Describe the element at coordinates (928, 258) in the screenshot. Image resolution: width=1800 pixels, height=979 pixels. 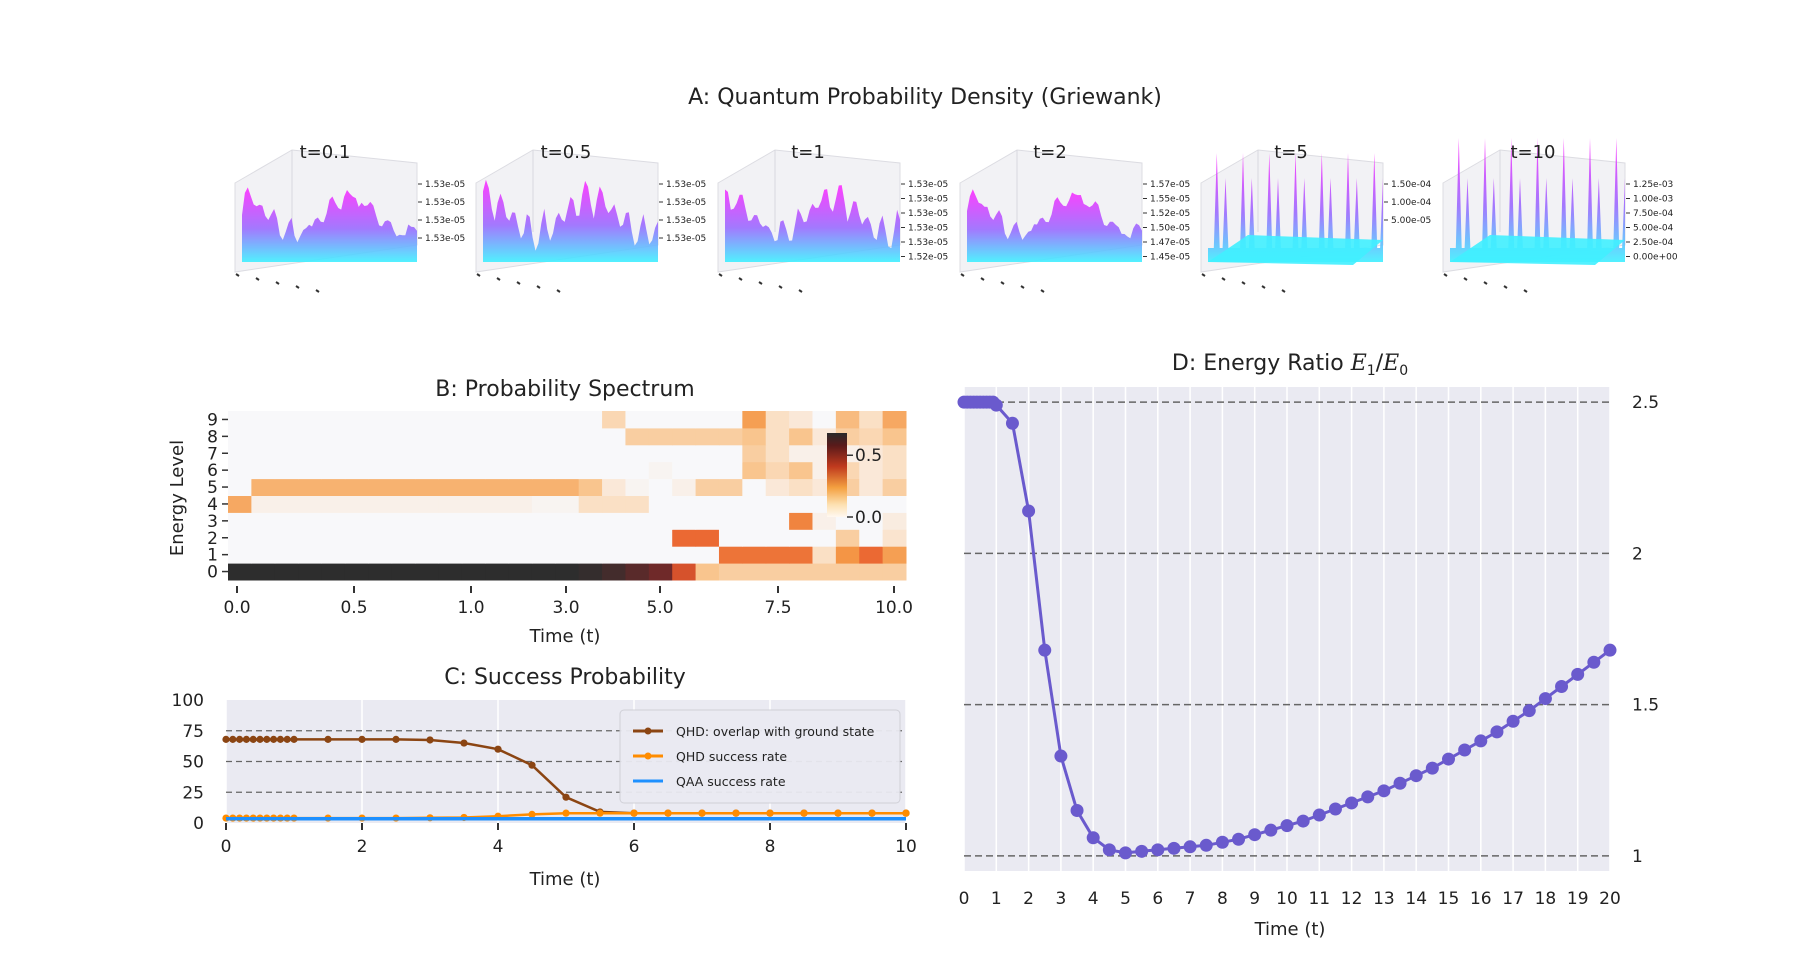
I see `surface-ztick-label: 1.52e-05` at that location.